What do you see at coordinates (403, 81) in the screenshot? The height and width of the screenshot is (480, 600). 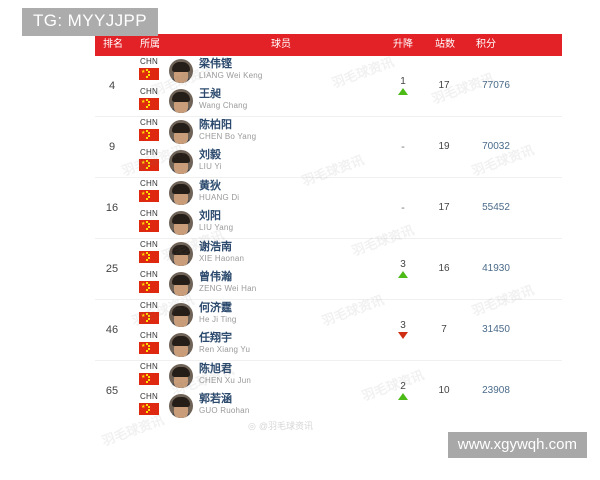 I see `change-value: 1` at bounding box center [403, 81].